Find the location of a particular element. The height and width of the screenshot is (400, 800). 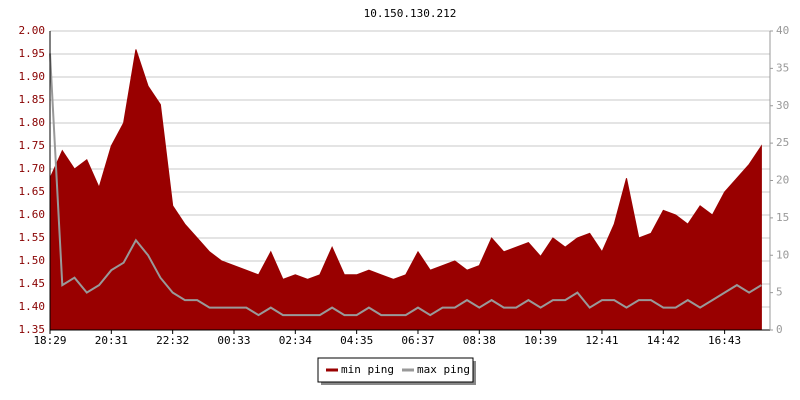

y2-tick-label: 20 is located at coordinates (782, 180).